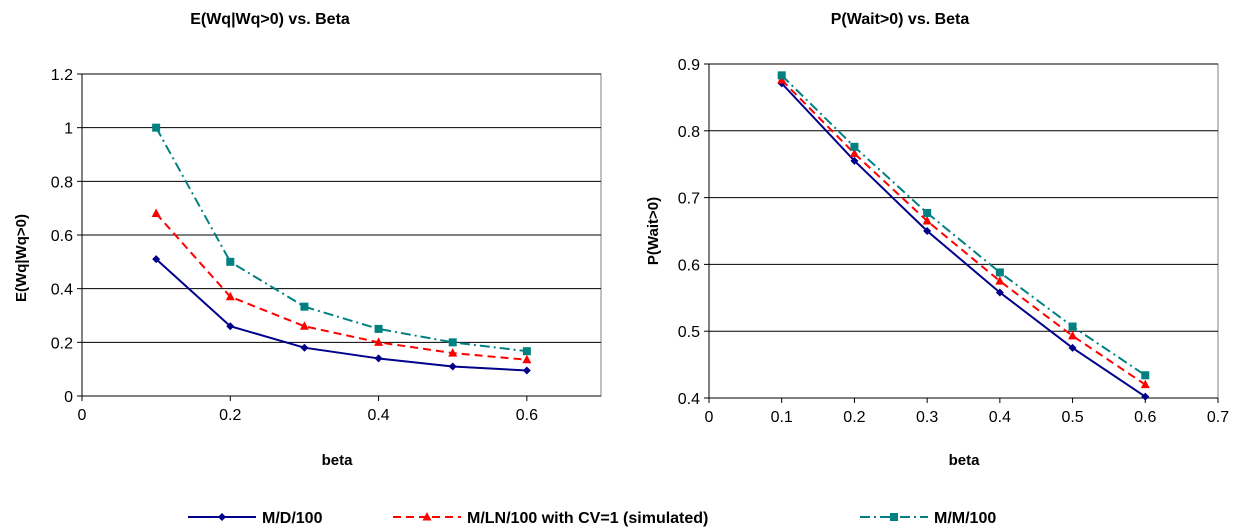  Describe the element at coordinates (689, 332) in the screenshot. I see `y-tick-label: 0.5` at that location.